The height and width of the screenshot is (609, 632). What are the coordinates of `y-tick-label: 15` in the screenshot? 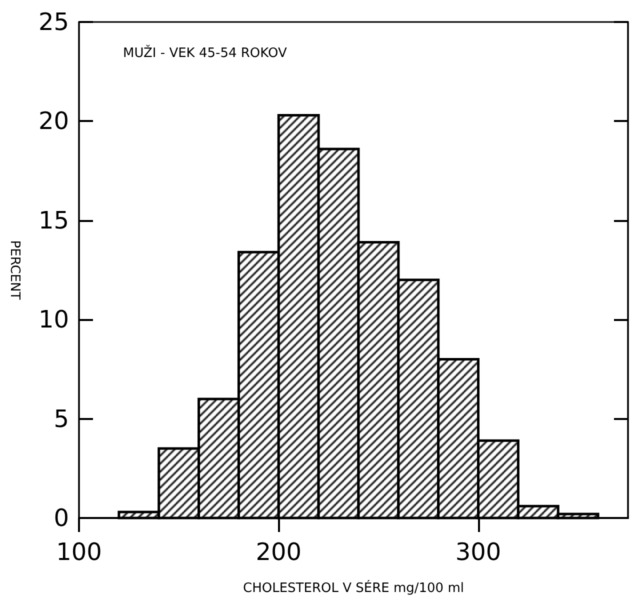 It's located at (53, 220).